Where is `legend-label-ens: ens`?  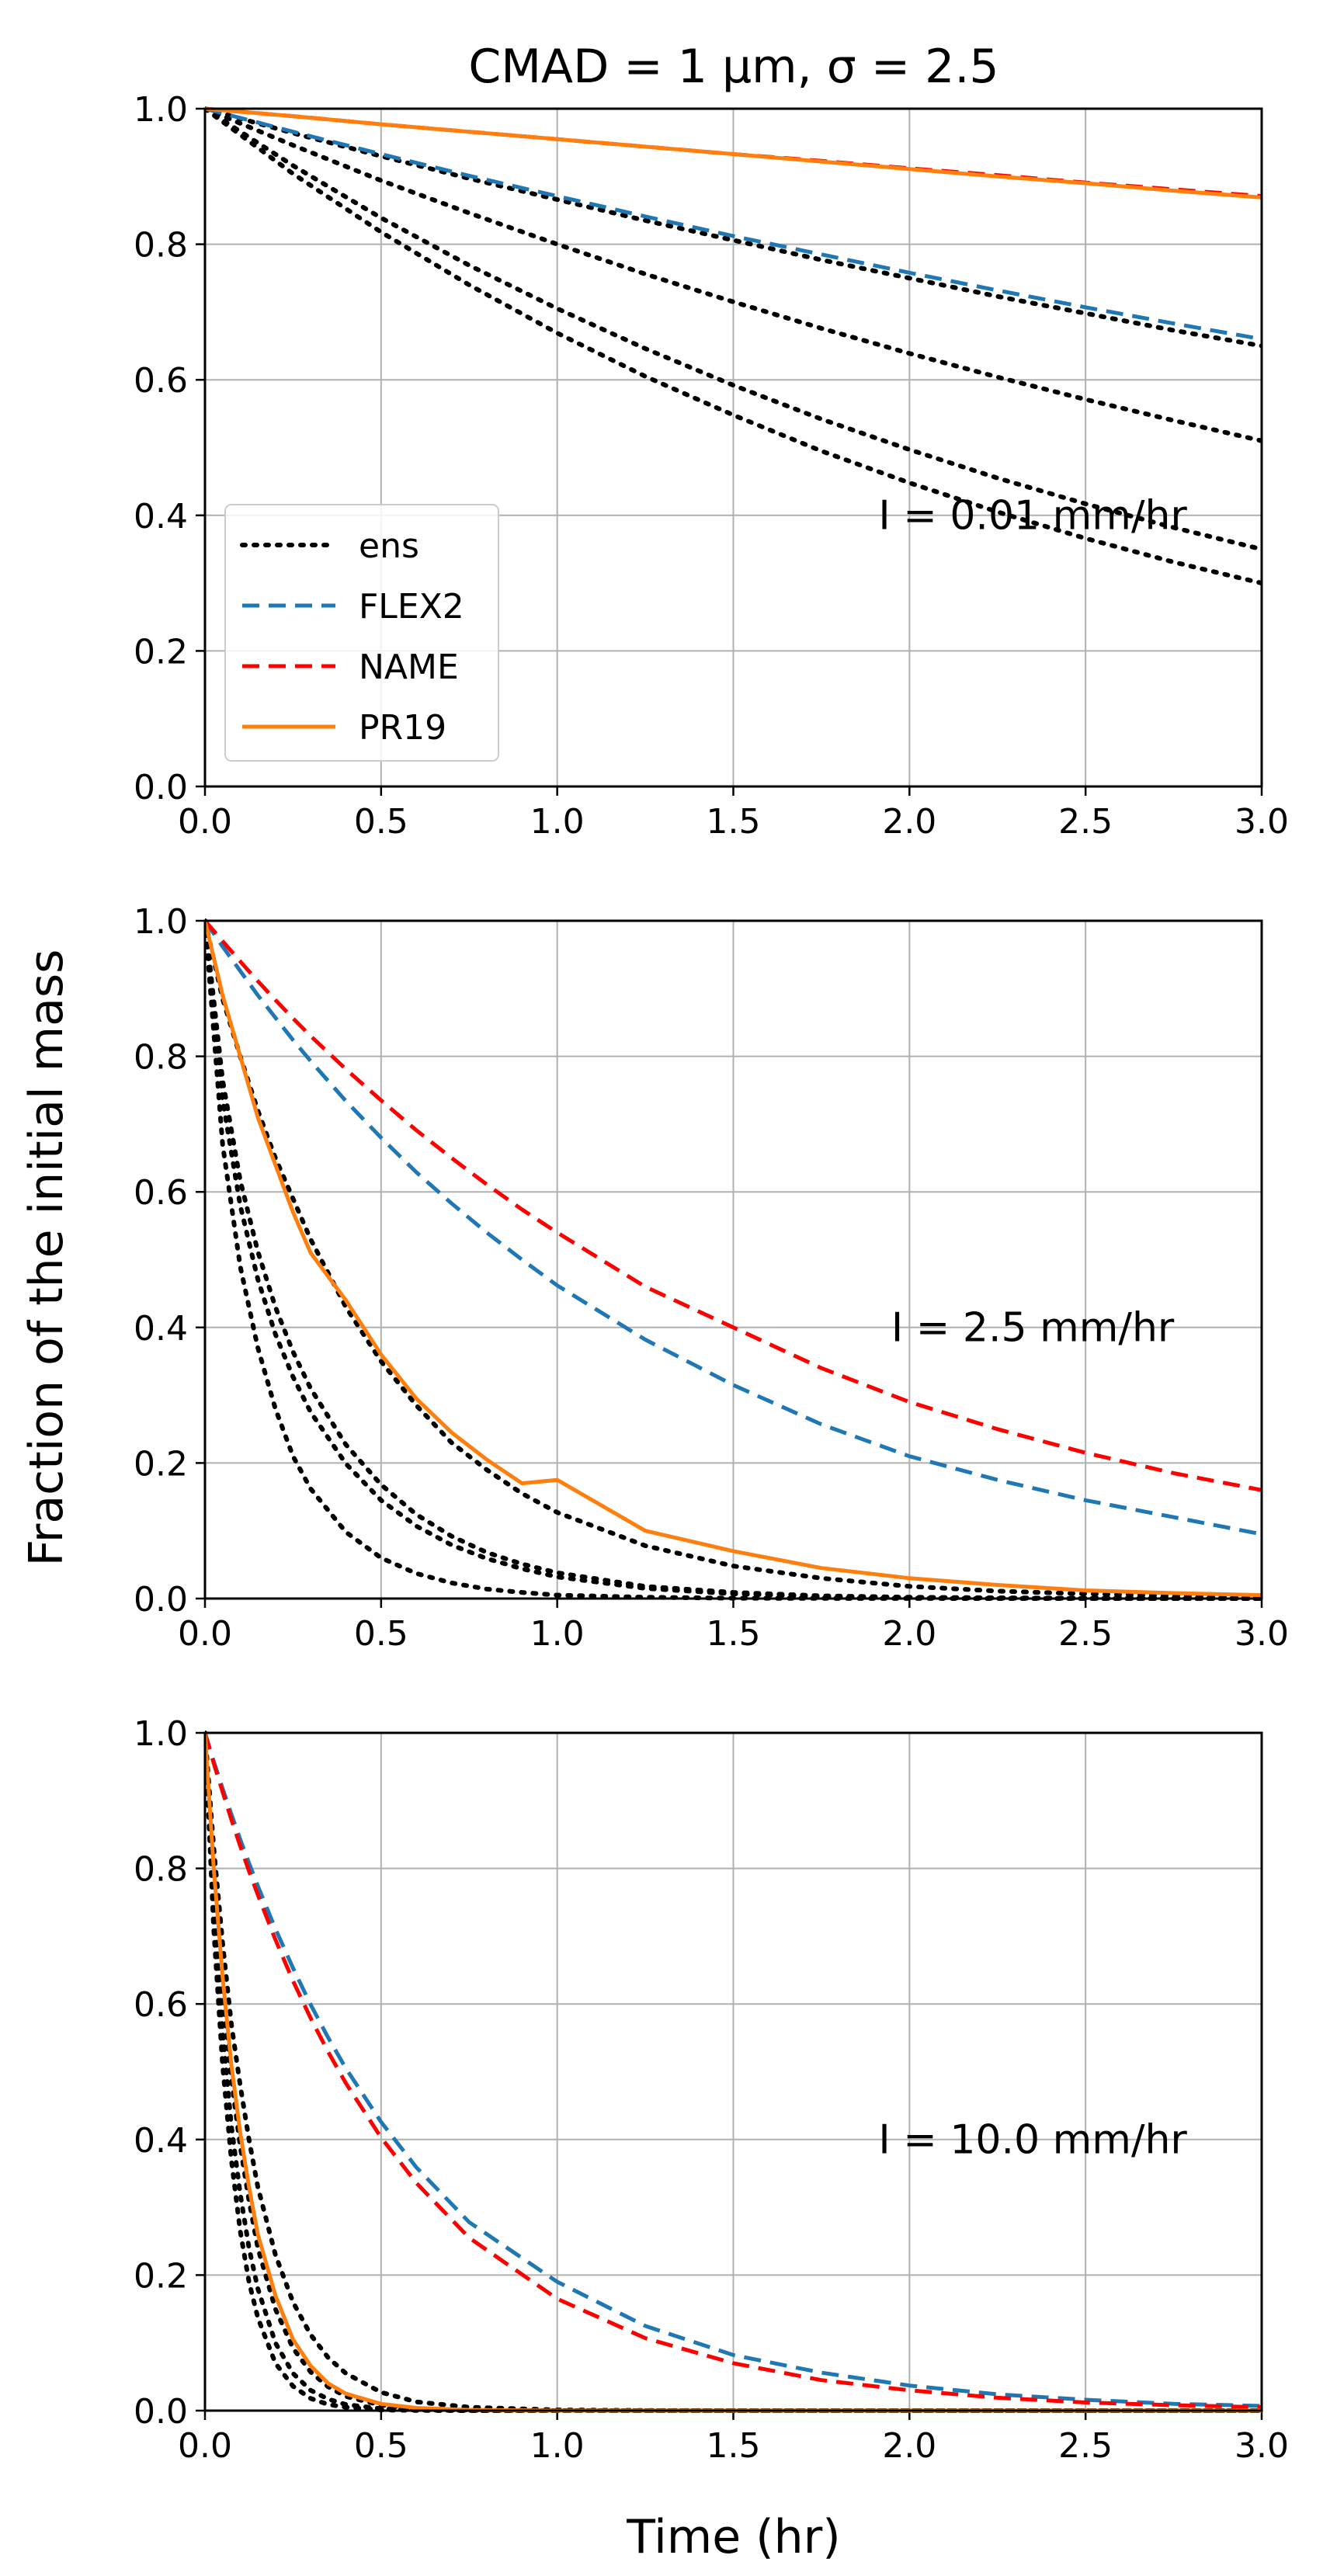
legend-label-ens: ens is located at coordinates (389, 546).